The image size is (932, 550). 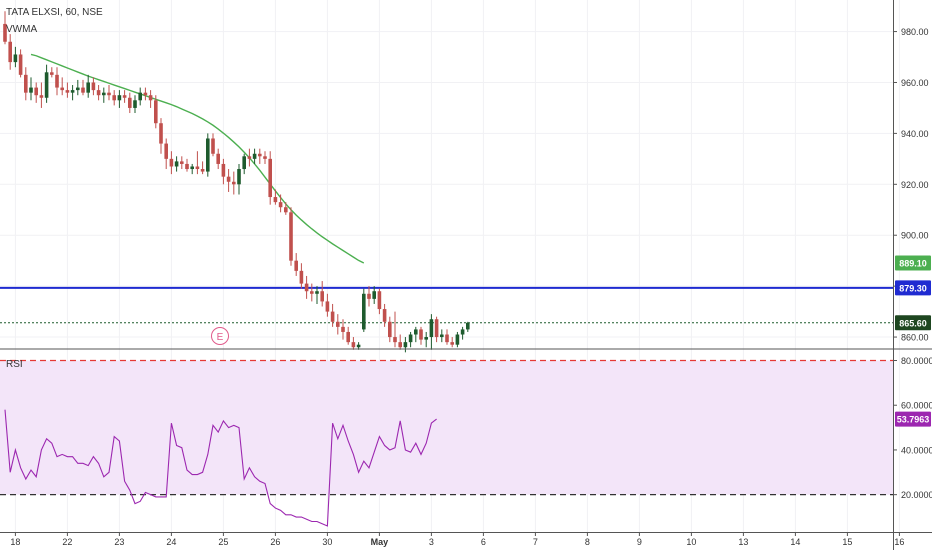 What do you see at coordinates (916, 361) in the screenshot?
I see `rsi-tick-label: 80.0000` at bounding box center [916, 361].